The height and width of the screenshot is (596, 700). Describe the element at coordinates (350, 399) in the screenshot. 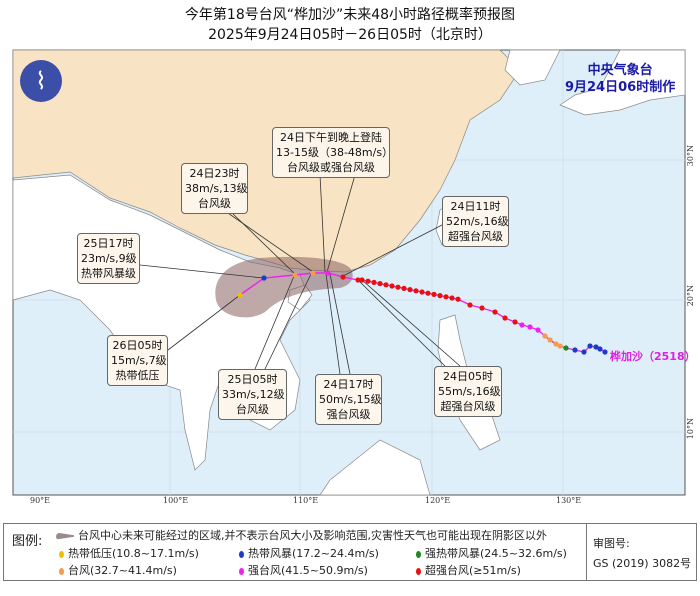

I see `callout-text: 50m/s,15级` at that location.